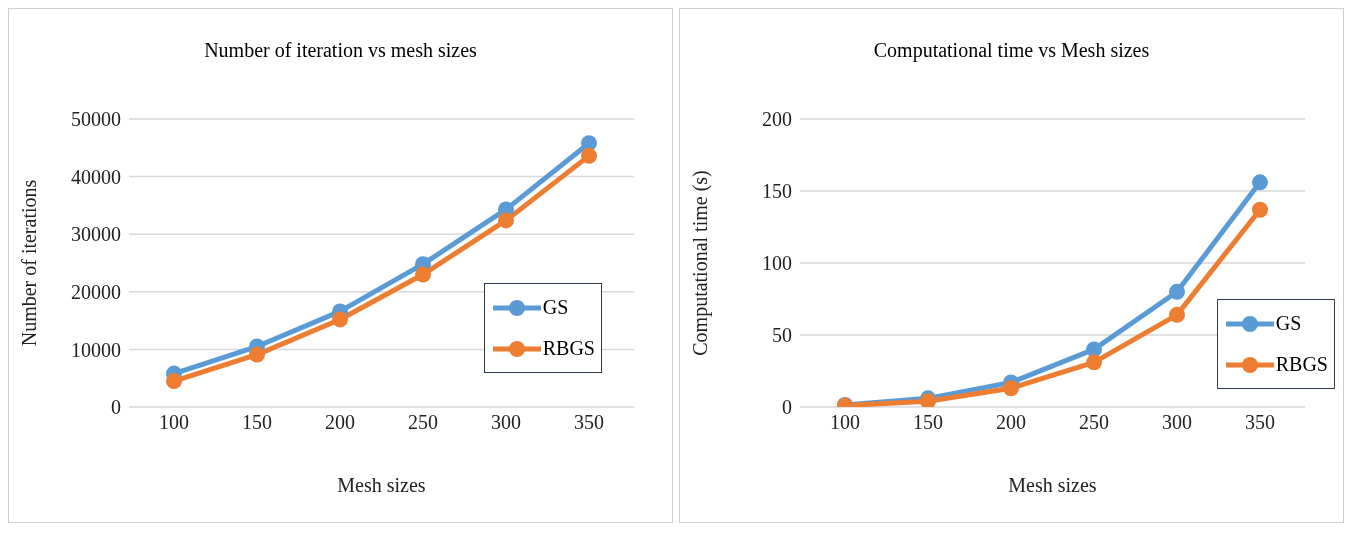  I want to click on y-tick-label: 100, so click(777, 263).